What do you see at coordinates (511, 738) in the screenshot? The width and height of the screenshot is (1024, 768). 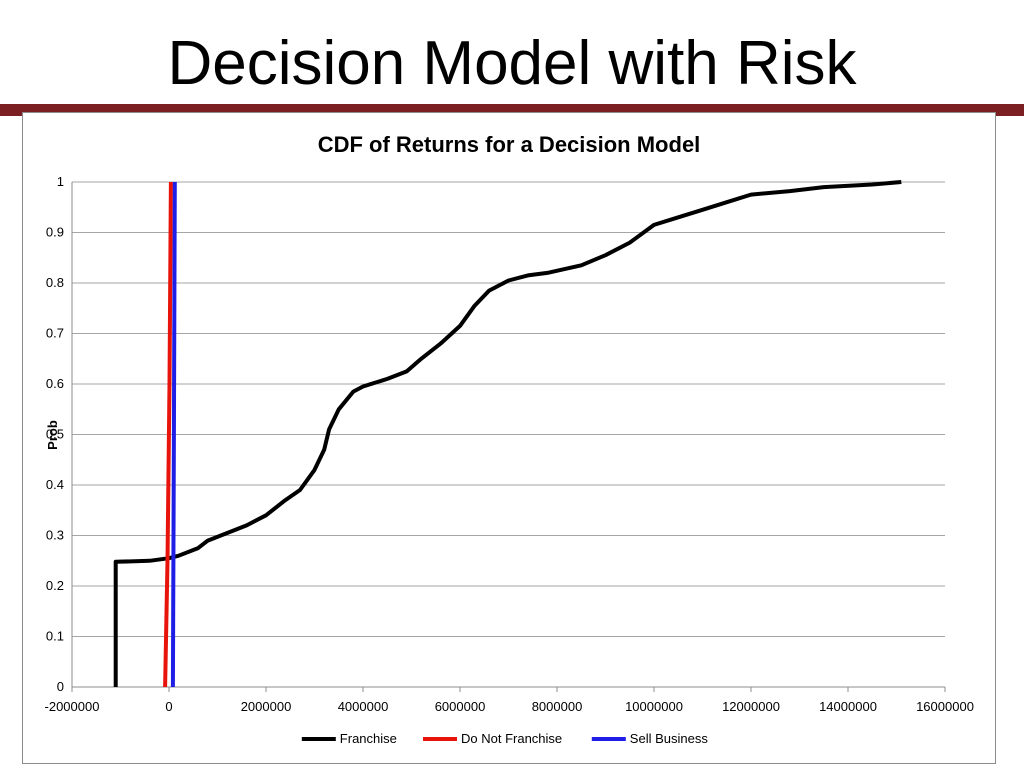 I see `legend-label: Do Not Franchise` at bounding box center [511, 738].